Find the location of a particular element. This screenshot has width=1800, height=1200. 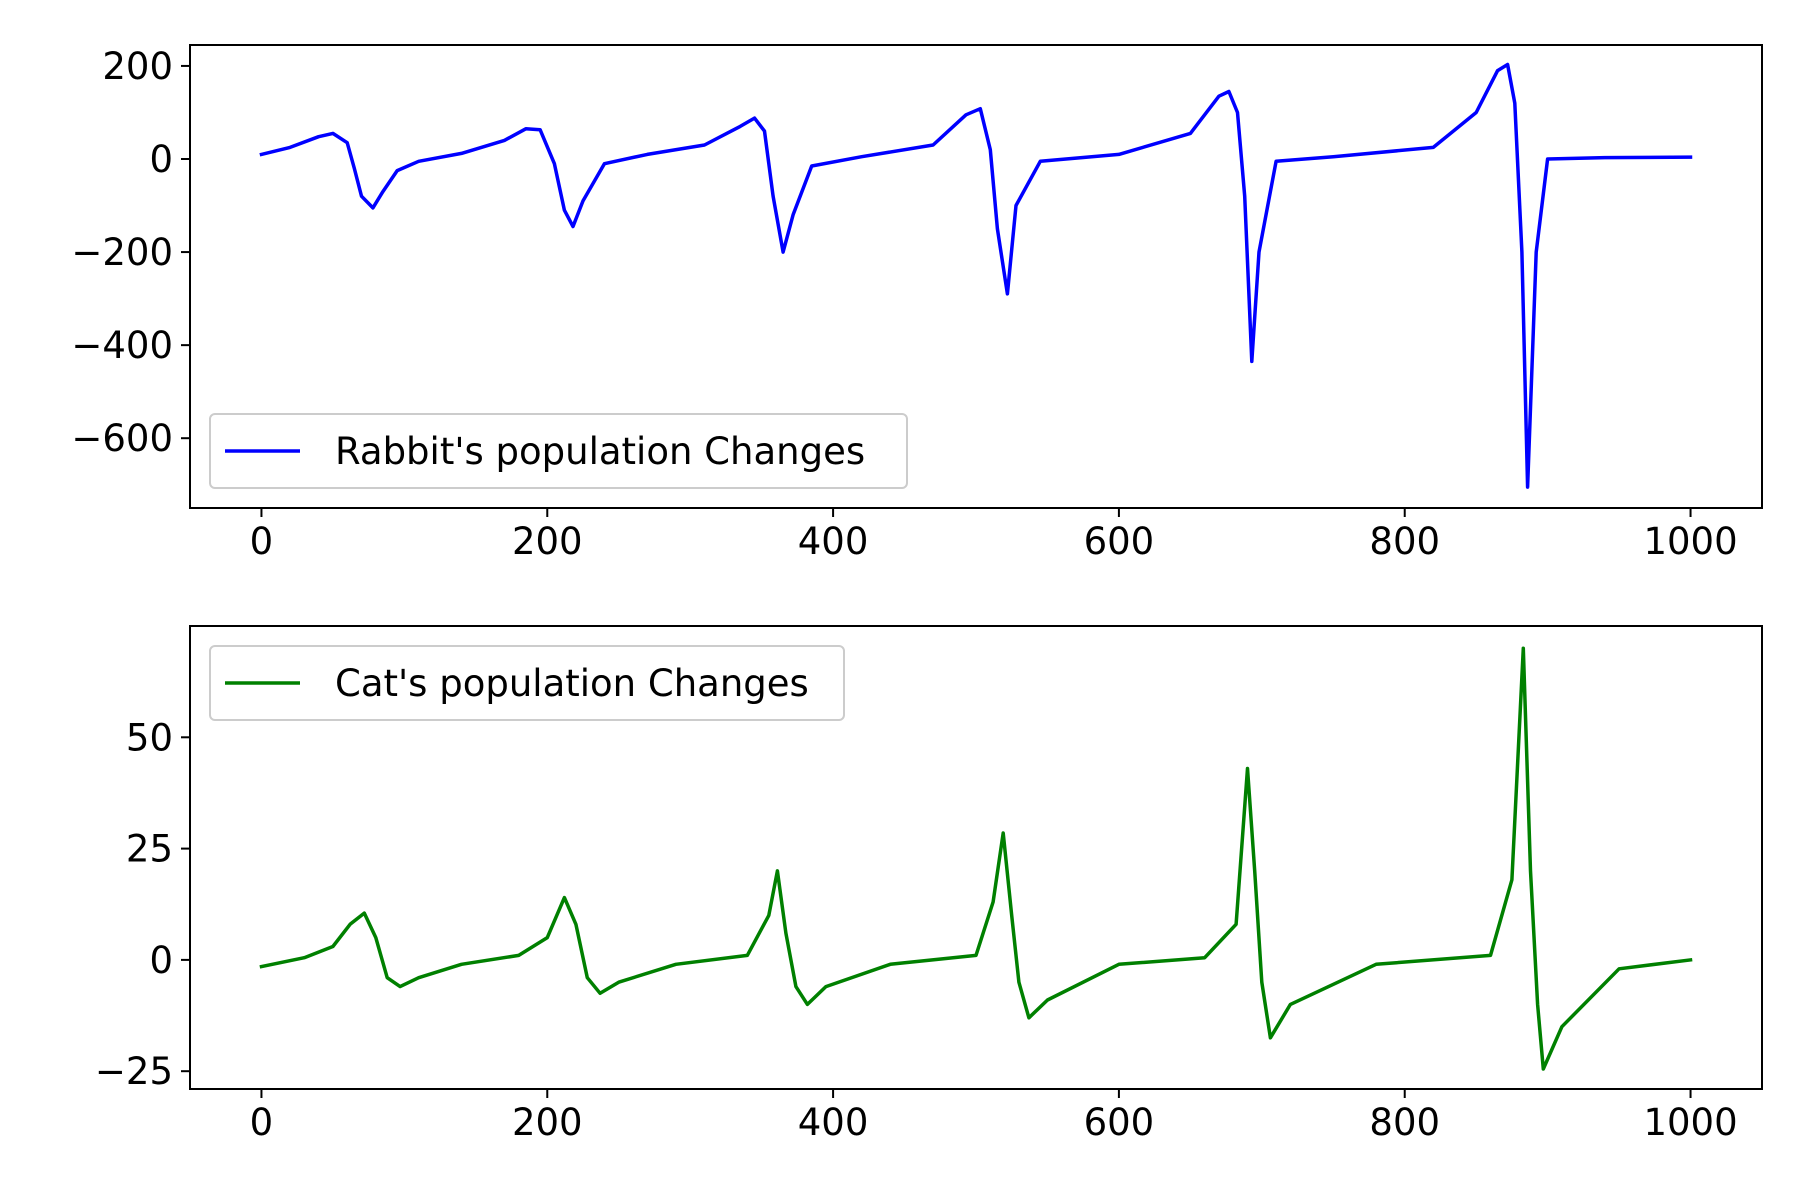

chart-1-legend-label: Rabbit's population Changes is located at coordinates (600, 451).